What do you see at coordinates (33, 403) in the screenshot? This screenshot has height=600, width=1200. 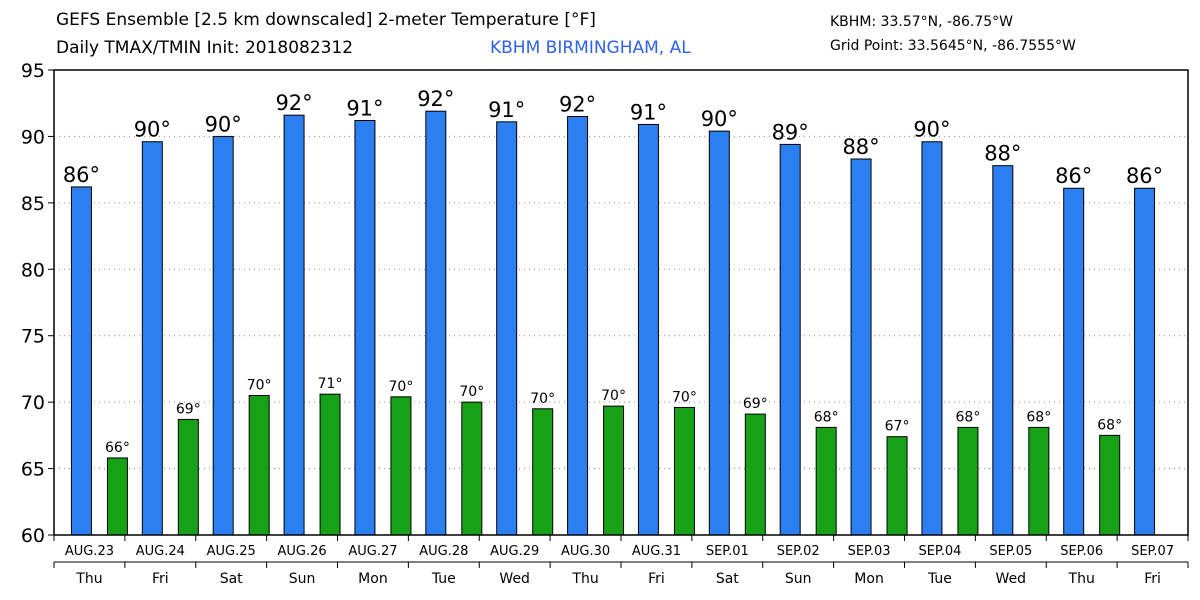 I see `y-tick-label: 70` at bounding box center [33, 403].